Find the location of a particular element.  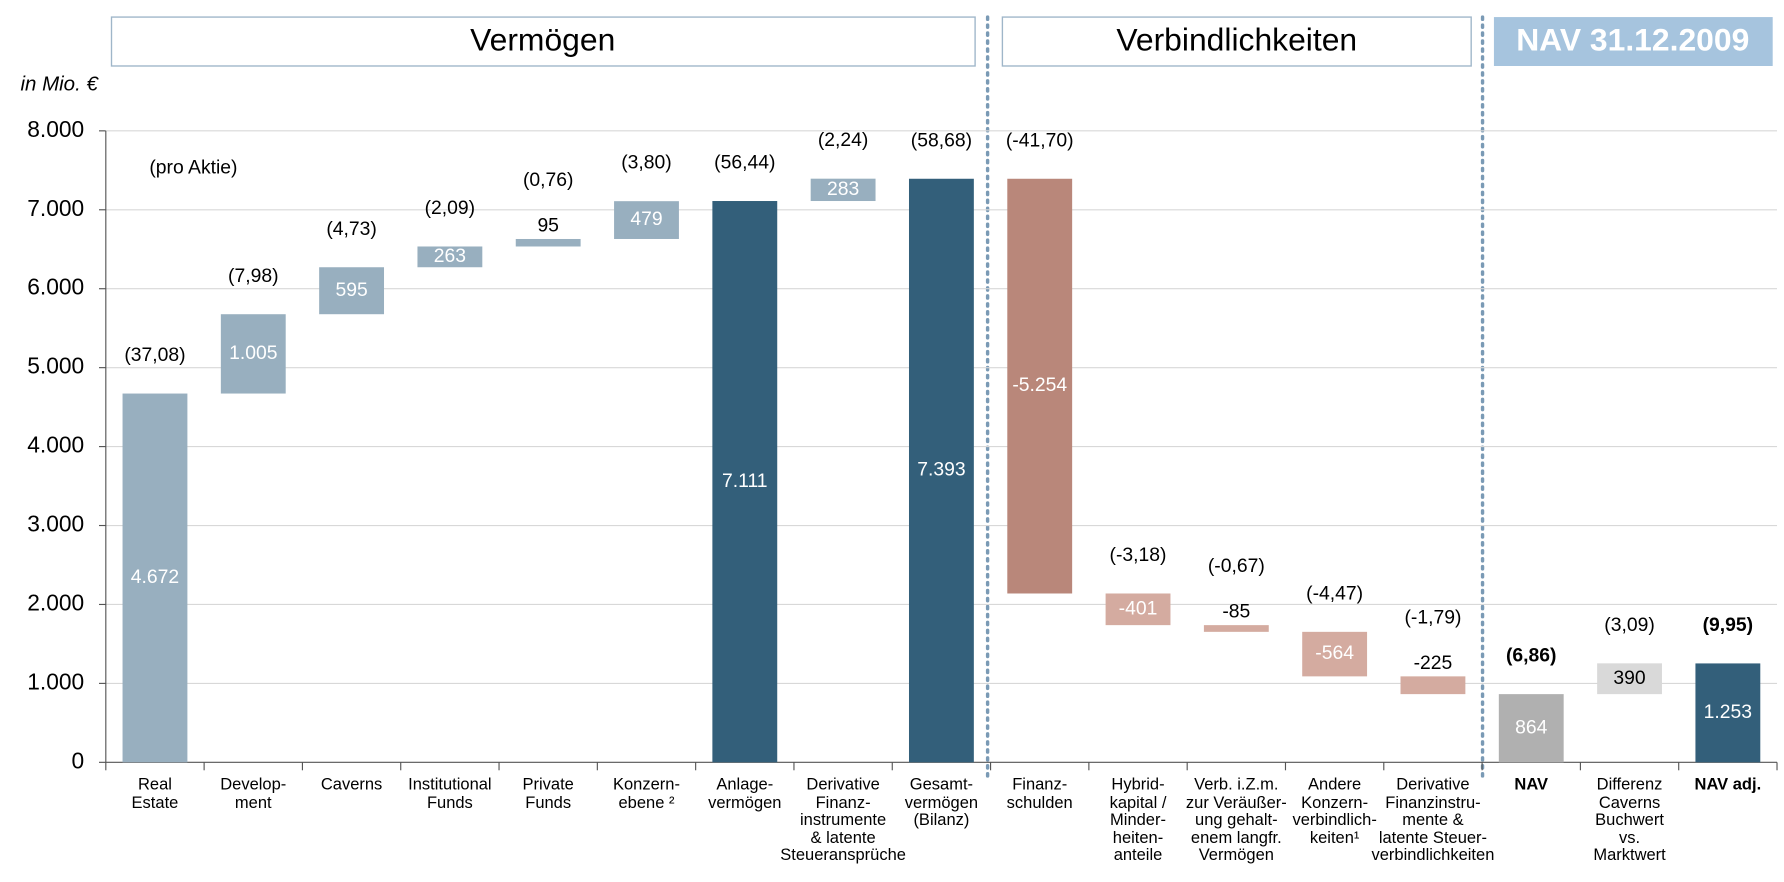

section-title: Vermögen is located at coordinates (542, 40).